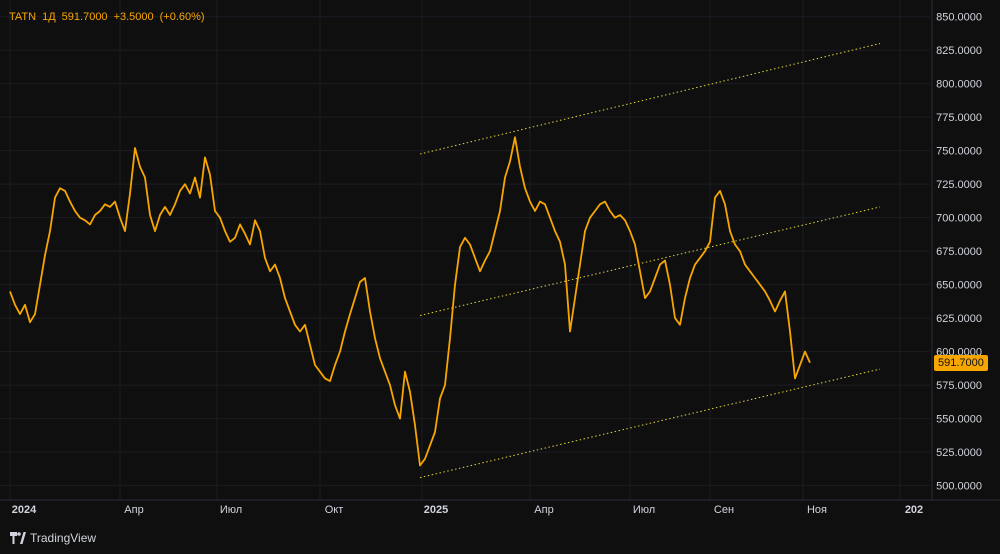 The width and height of the screenshot is (1000, 554). Describe the element at coordinates (467, 510) in the screenshot. I see `time-axis: 2024 Апр Июл Окт 2025 Апр Июл Сен Ноя 202` at that location.